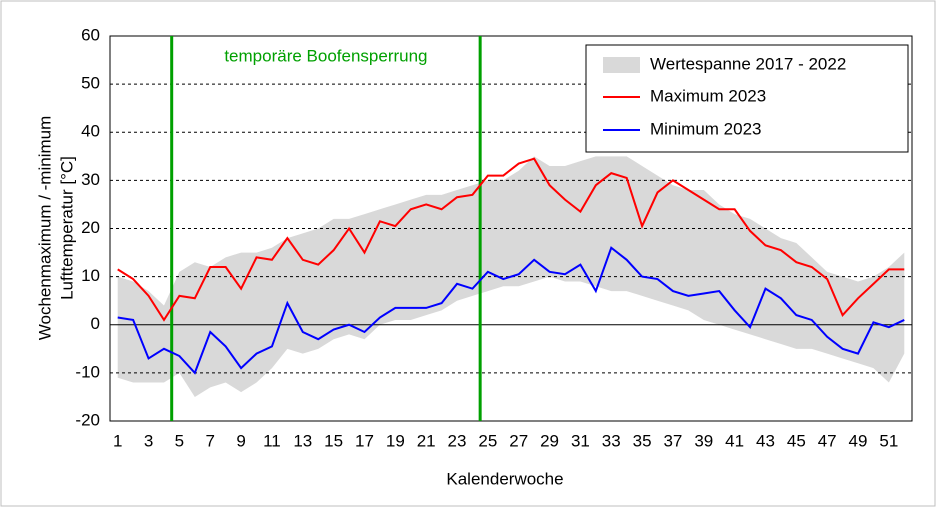  What do you see at coordinates (87, 371) in the screenshot?
I see `y-tick-label: -10` at bounding box center [87, 371].